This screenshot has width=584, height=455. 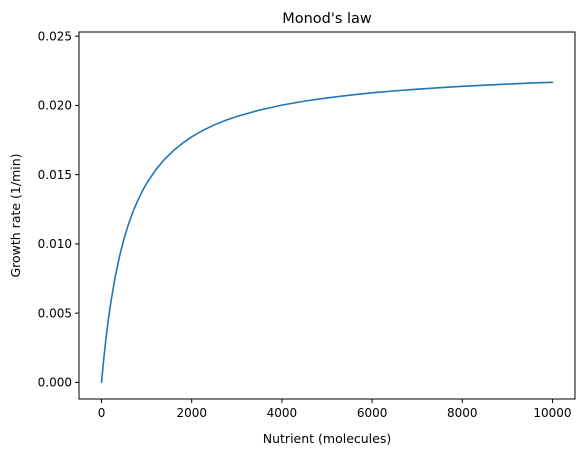 I want to click on y-tick-label: 0.025, so click(x=55, y=36).